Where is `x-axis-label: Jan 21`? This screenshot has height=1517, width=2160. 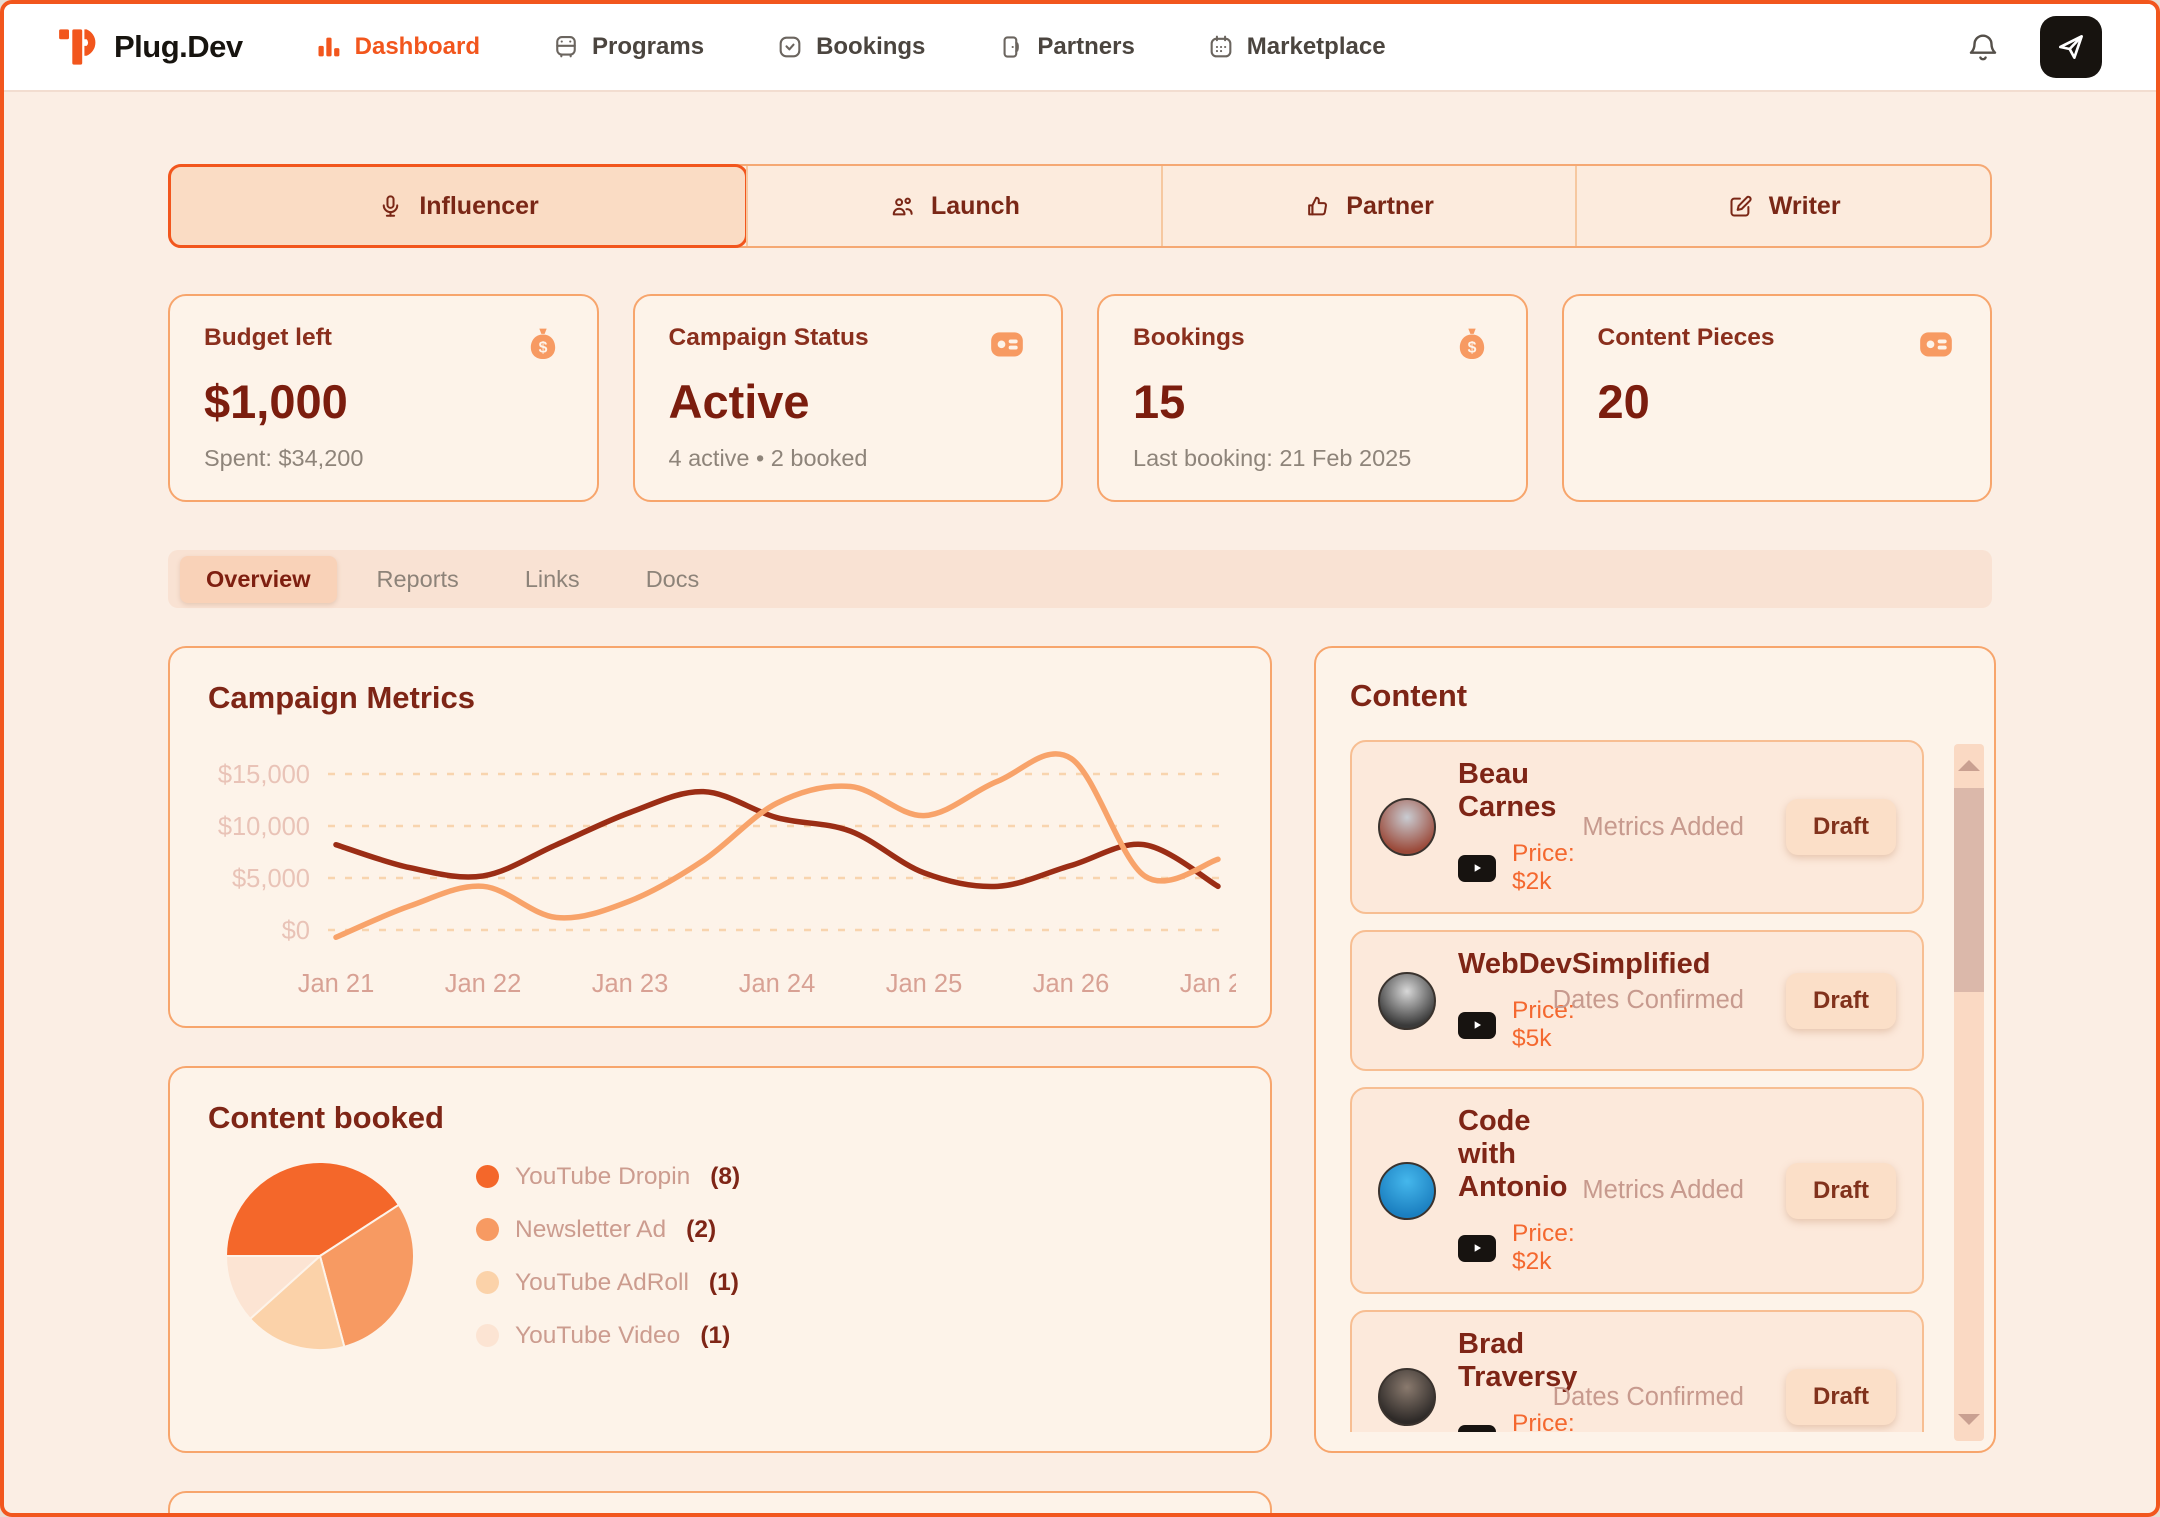 x-axis-label: Jan 21 is located at coordinates (336, 984).